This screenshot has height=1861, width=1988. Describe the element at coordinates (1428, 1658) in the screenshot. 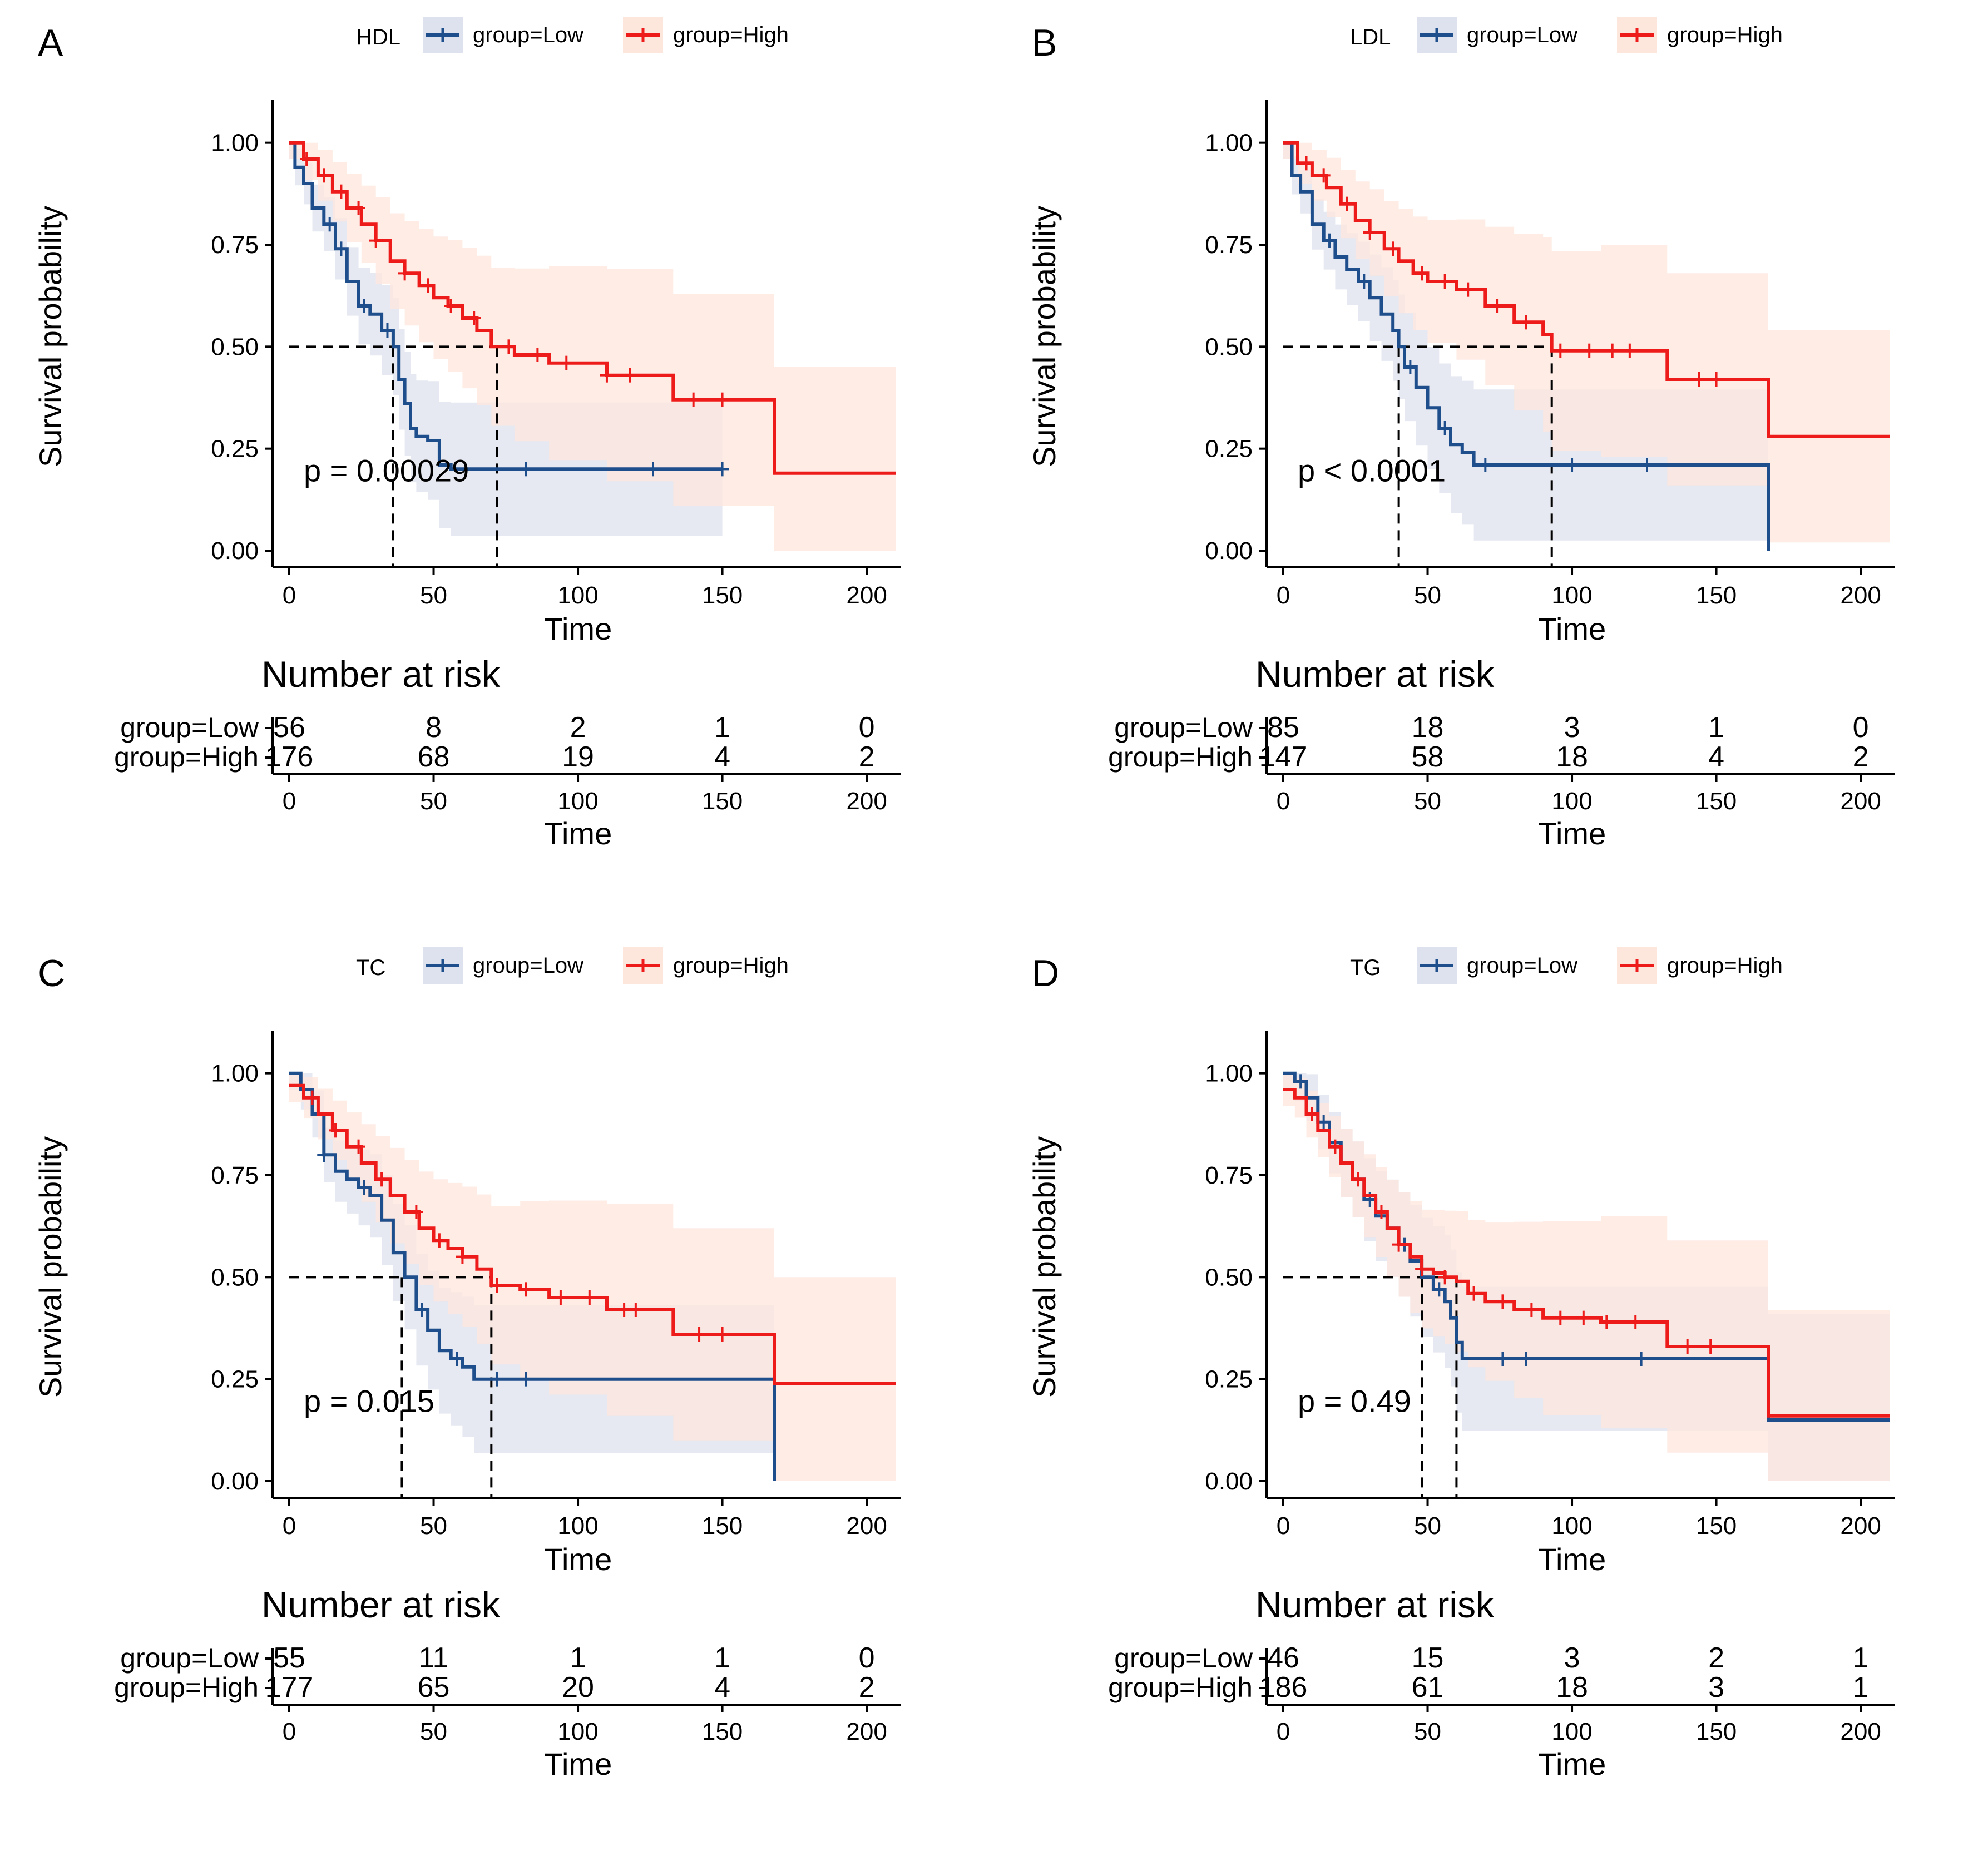

I see `risk-count: 15` at that location.